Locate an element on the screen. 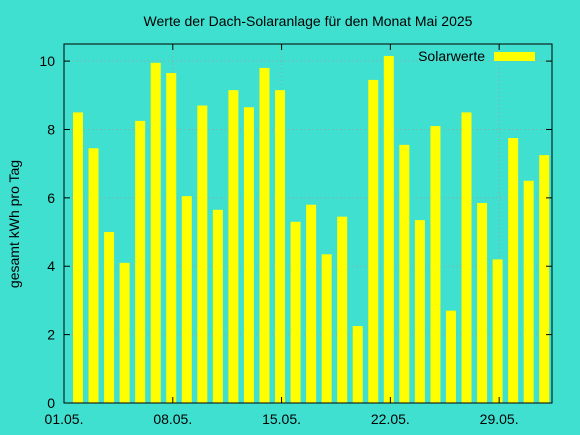 This screenshot has height=435, width=580. legend-swatch is located at coordinates (514, 56).